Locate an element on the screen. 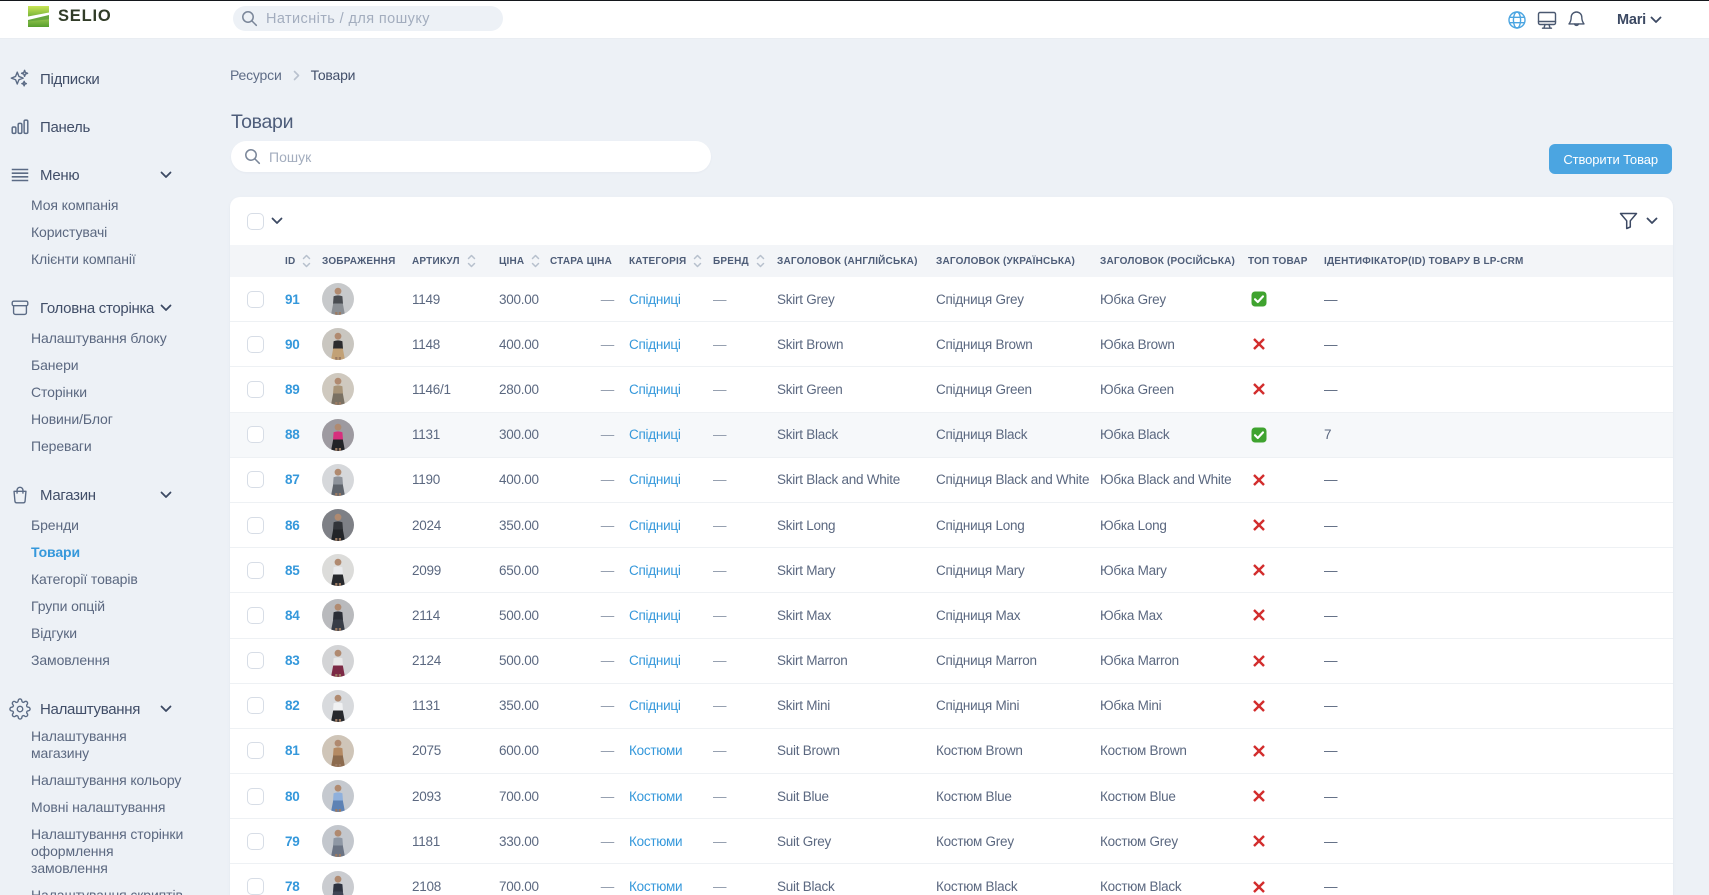 Image resolution: width=1709 pixels, height=895 pixels. sidebar-item: Моя компанія is located at coordinates (75, 205).